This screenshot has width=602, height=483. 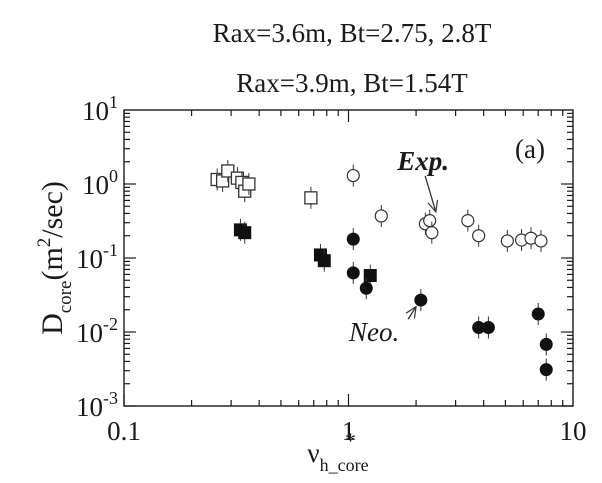 I want to click on y-tick-label-exponent: -3, so click(x=110, y=398).